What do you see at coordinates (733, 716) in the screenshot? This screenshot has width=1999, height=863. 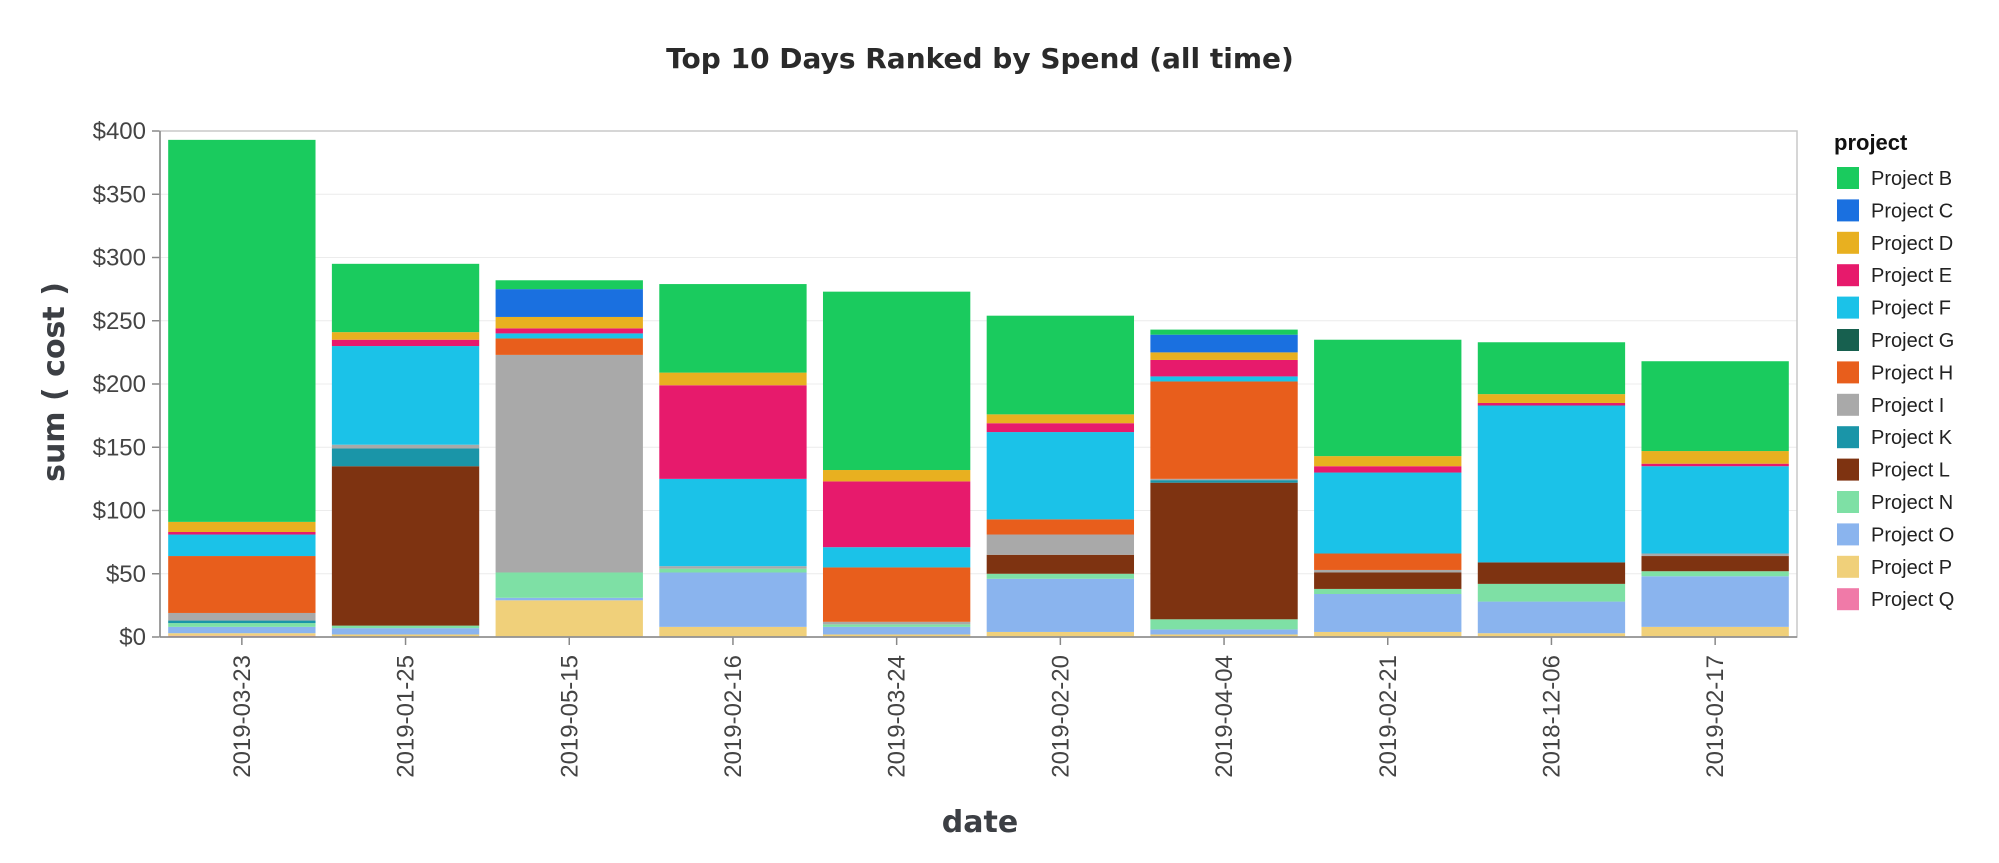 I see `x-tick-label: 2019-02-16` at bounding box center [733, 716].